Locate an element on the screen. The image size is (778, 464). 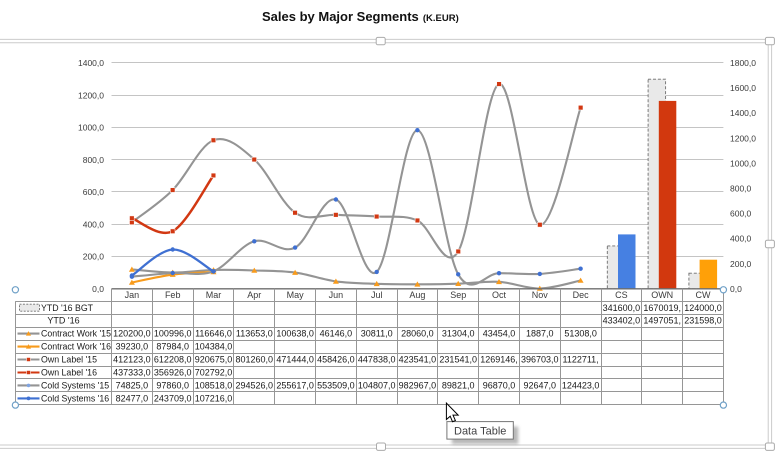
svg-text: 433402,0 is located at coordinates (622, 321).